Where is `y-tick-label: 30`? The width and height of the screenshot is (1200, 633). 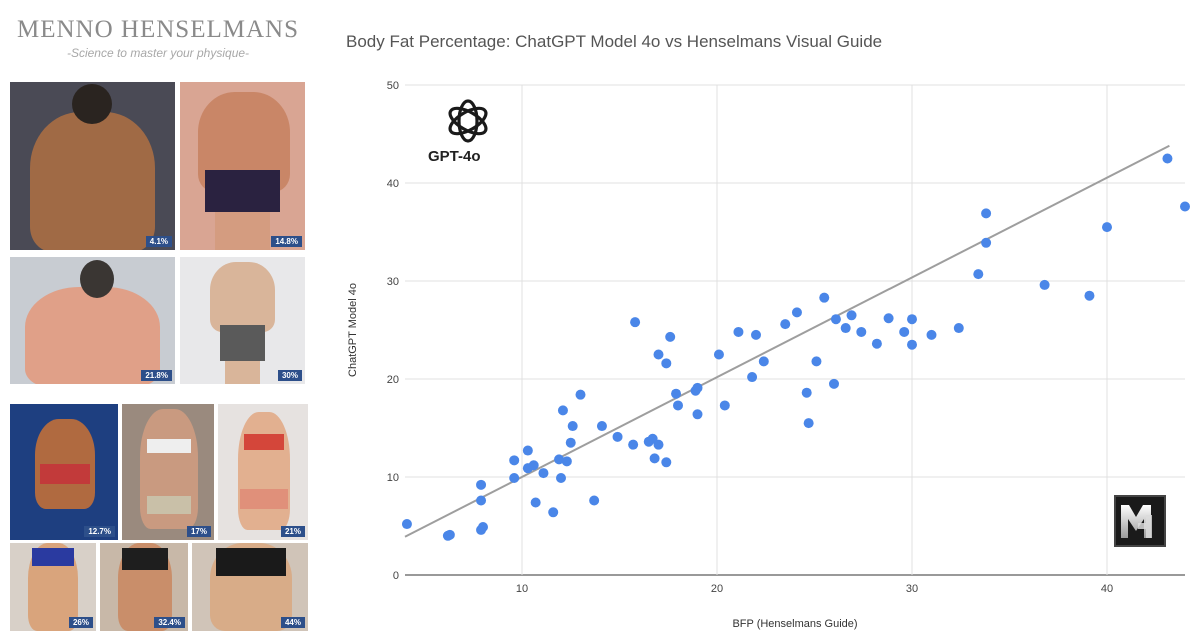
y-tick-label: 30 is located at coordinates (393, 282).